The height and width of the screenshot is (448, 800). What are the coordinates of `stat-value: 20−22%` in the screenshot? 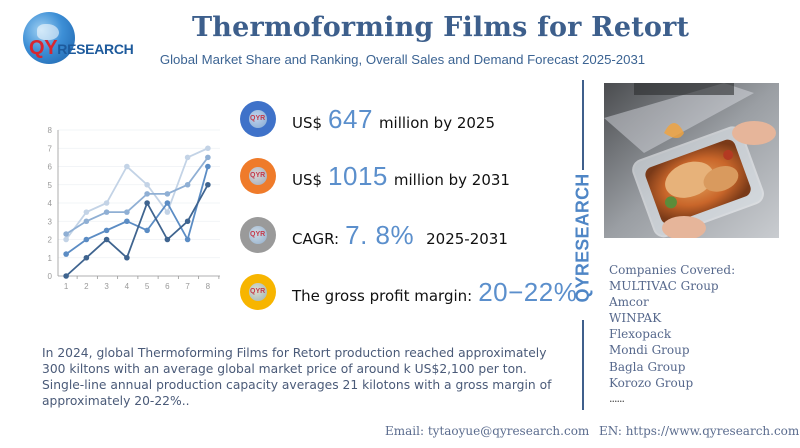 It's located at (528, 291).